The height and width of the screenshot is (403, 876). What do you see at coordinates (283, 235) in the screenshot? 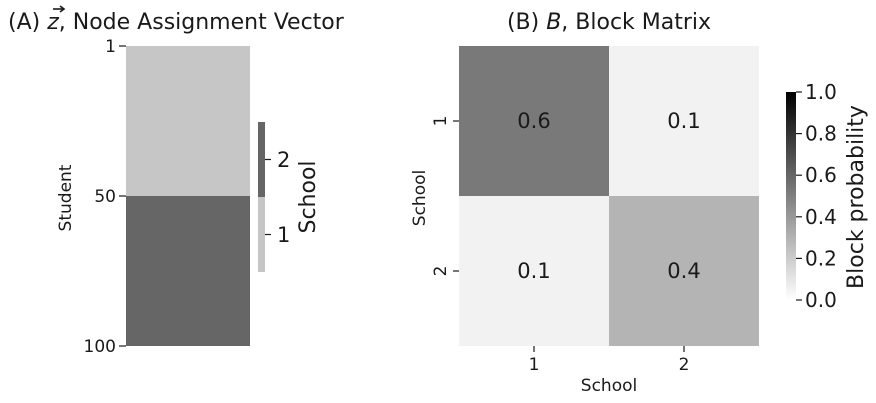
I see `colorbar-tick-1: 1` at bounding box center [283, 235].